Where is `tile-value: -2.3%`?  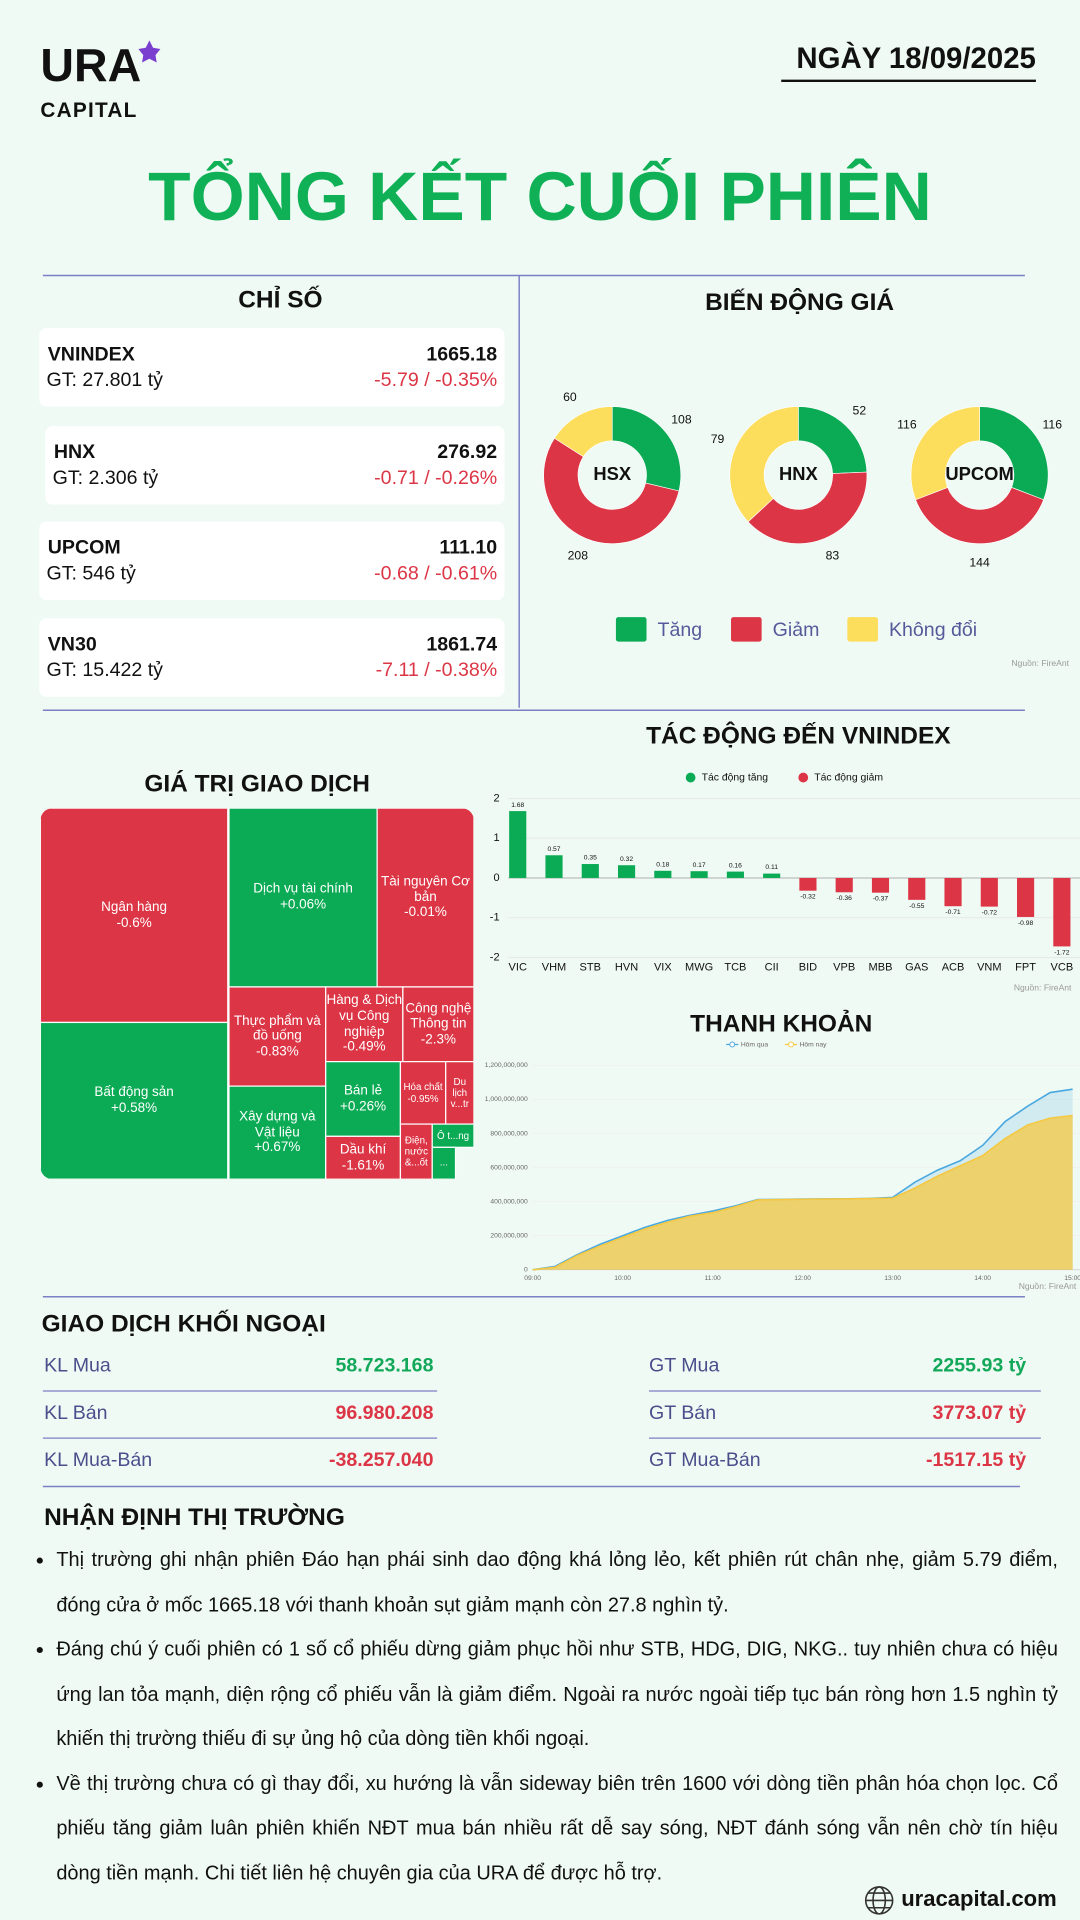 tile-value: -2.3% is located at coordinates (438, 1039).